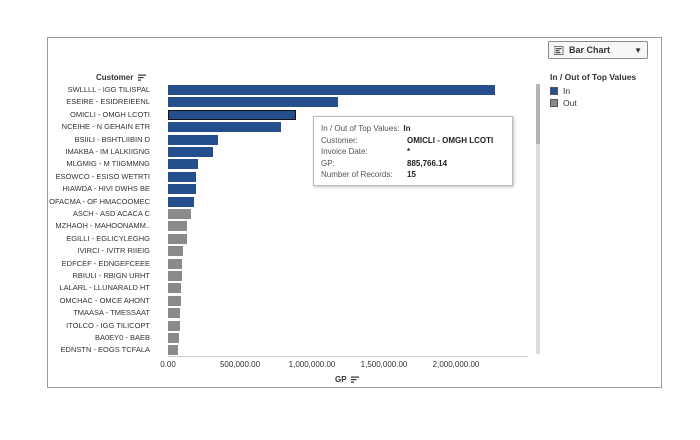 The image size is (700, 440). Describe the element at coordinates (328, 163) in the screenshot. I see `tooltip-key: GP:` at that location.